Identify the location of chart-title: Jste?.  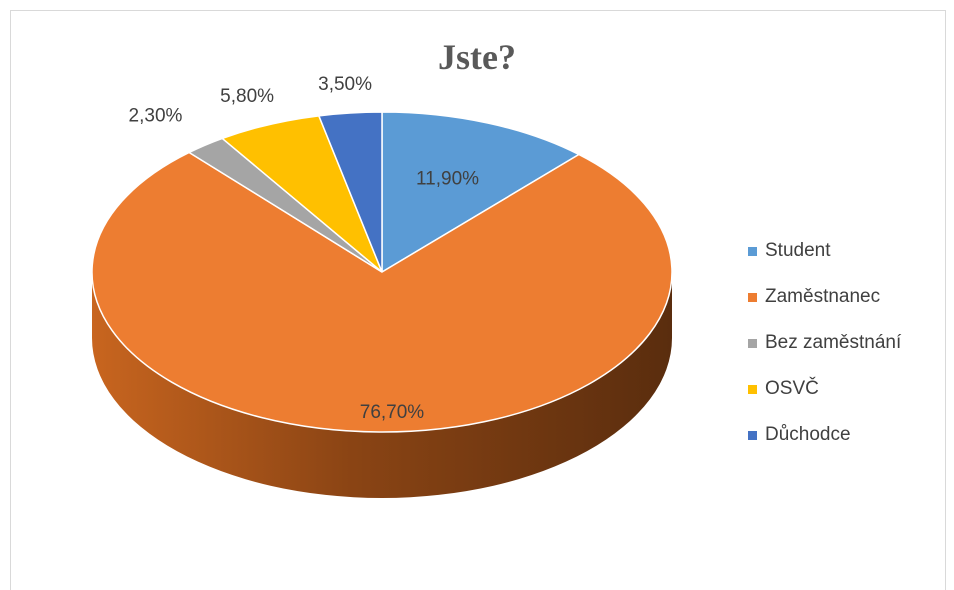
(477, 57).